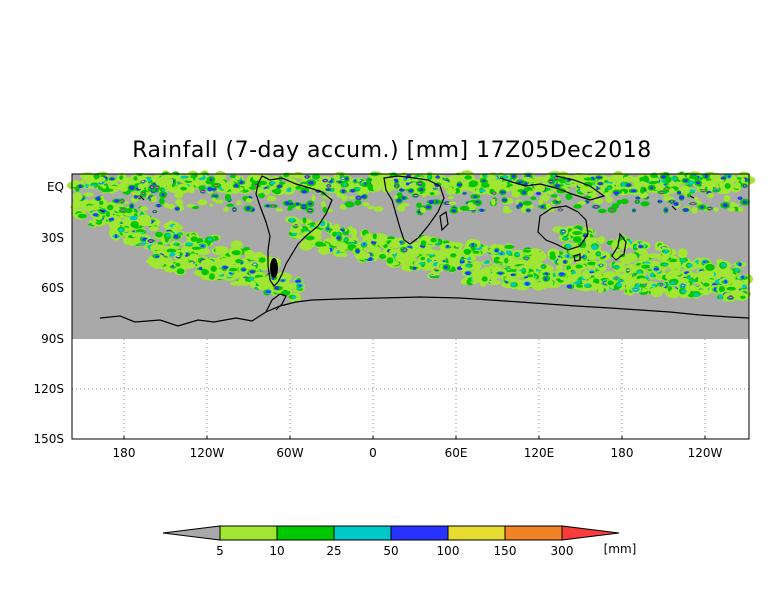  I want to click on lat-label: 30S, so click(52, 238).